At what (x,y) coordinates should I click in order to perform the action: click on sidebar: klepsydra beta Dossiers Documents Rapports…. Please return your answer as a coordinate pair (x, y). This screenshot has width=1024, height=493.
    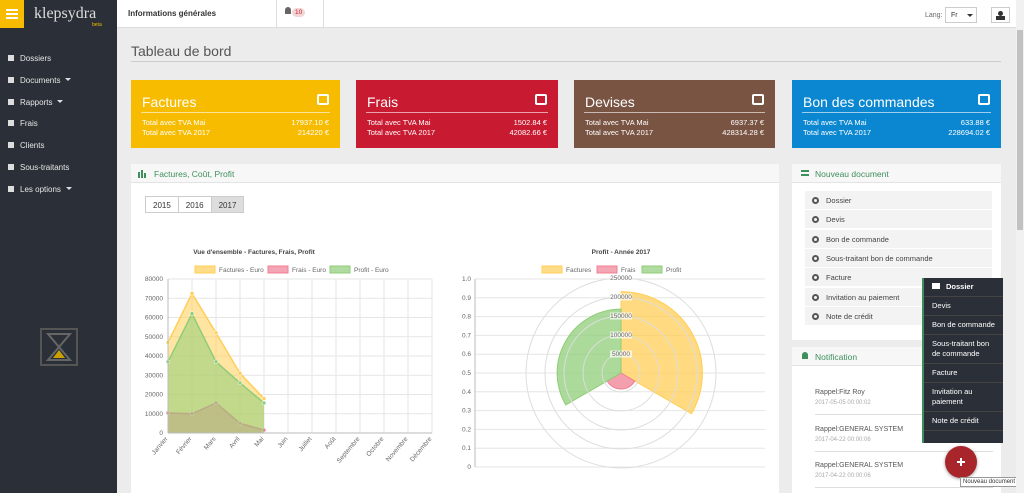
    Looking at the image, I should click on (58, 246).